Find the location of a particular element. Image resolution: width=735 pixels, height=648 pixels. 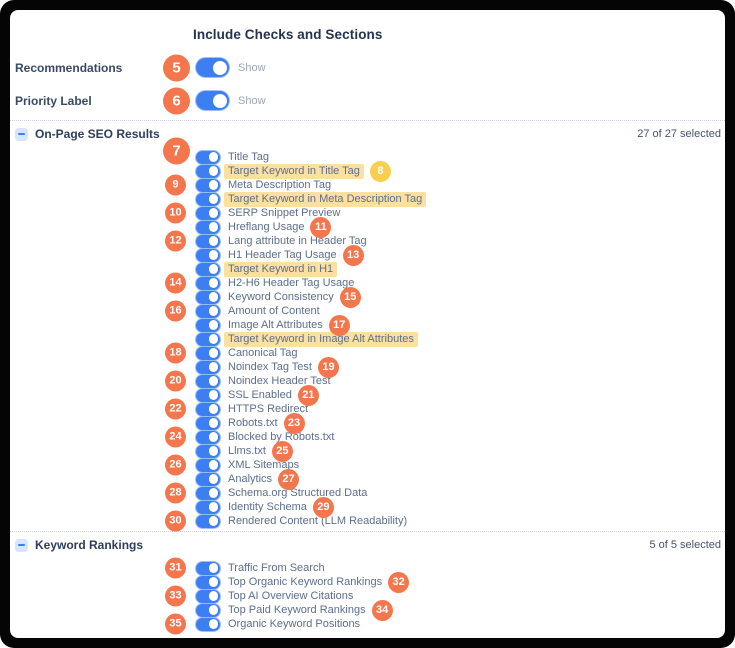

check-row: Target Keyword in Title Tag 8 is located at coordinates (367, 171).